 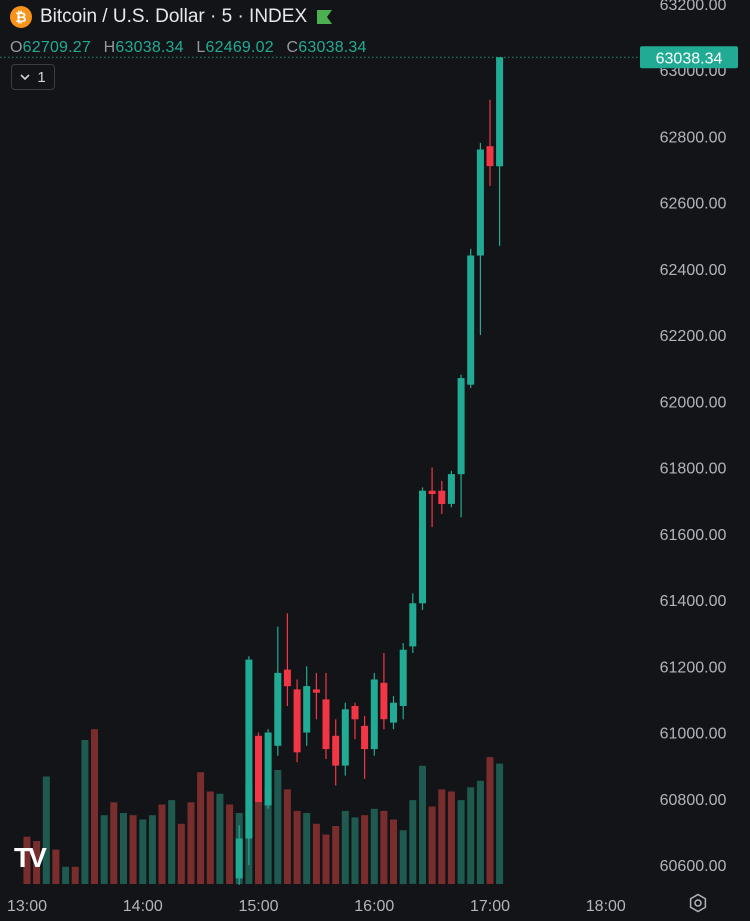 What do you see at coordinates (292, 47) in the screenshot?
I see `close-label: C` at bounding box center [292, 47].